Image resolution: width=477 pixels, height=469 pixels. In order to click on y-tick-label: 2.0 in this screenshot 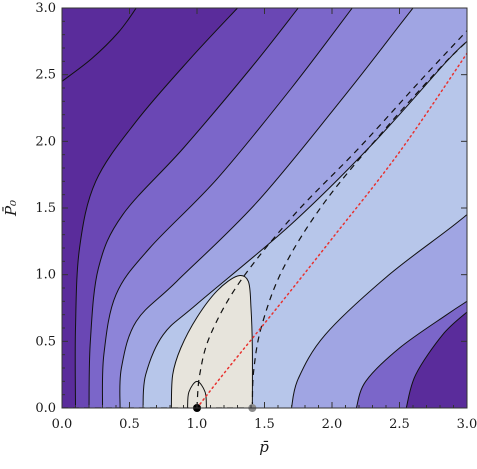, I will do `click(45, 141)`.